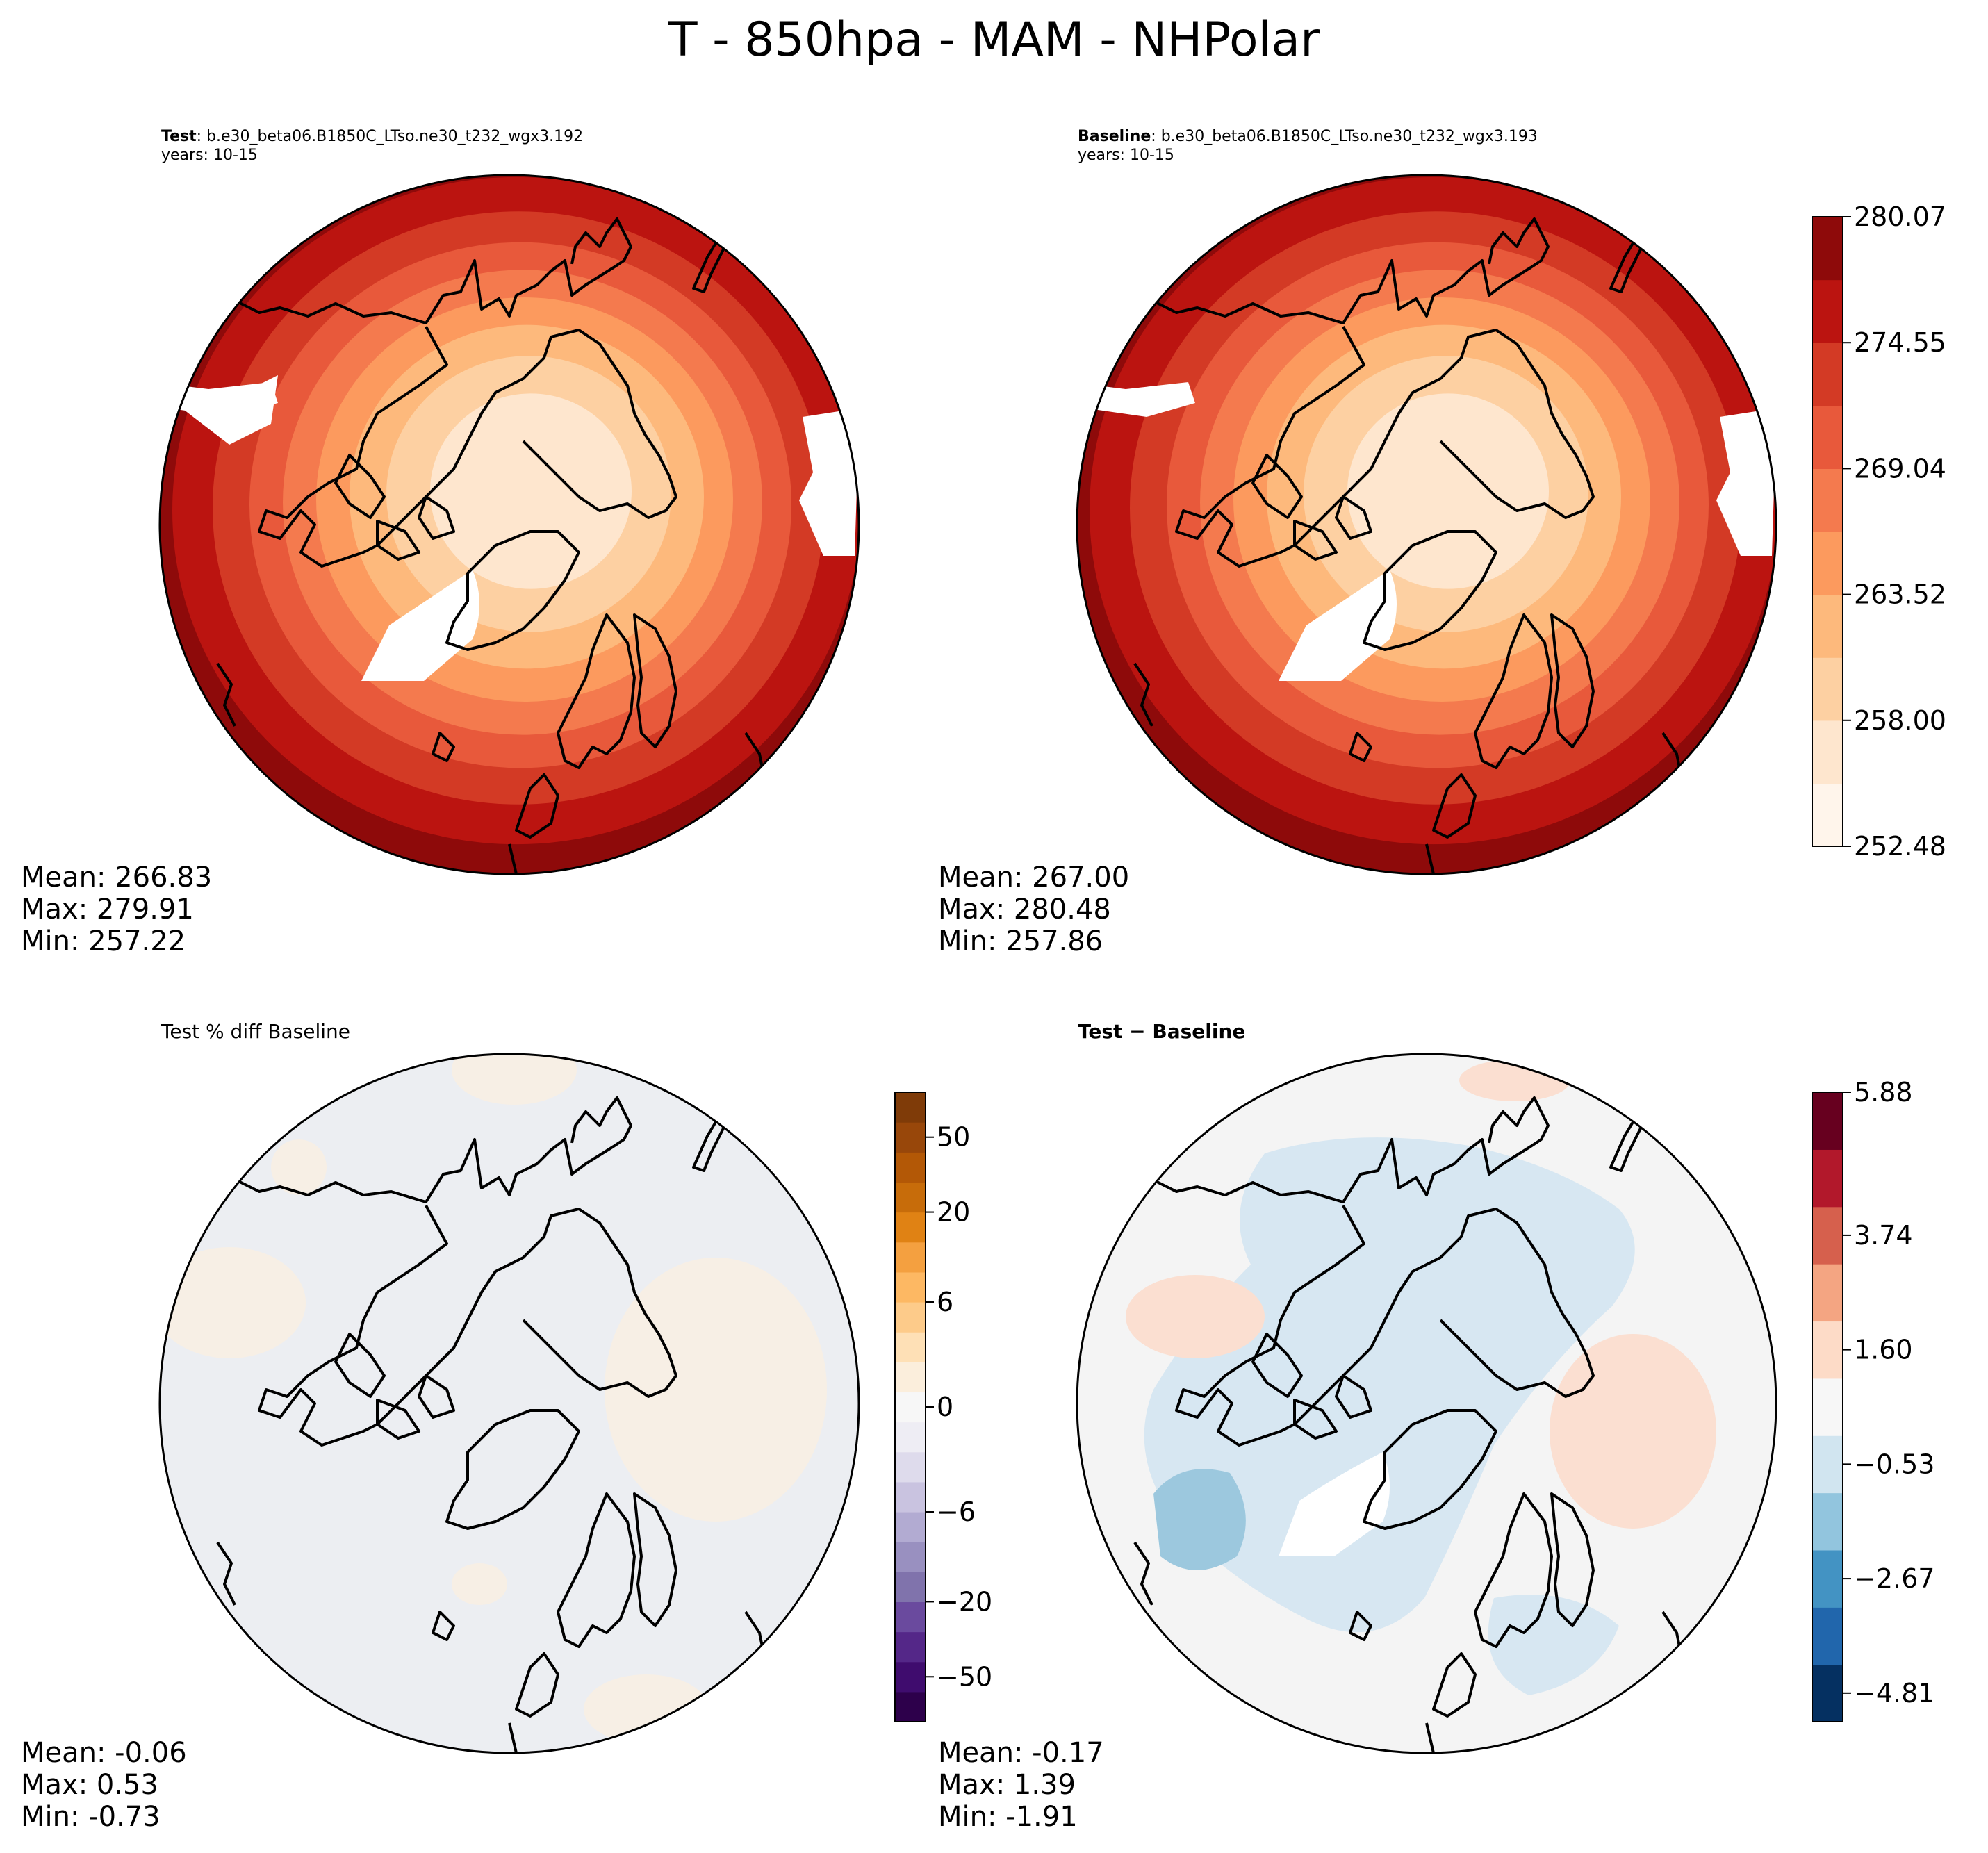  I want to click on colorbar-tick-label: 258.00, so click(1900, 720).